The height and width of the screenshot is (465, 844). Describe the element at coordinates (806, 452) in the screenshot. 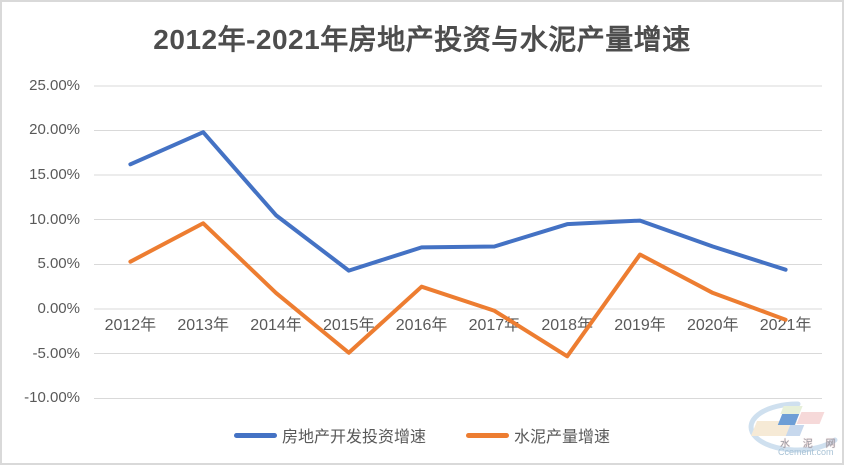

I see `watermark-domain-text: Ccement.com` at that location.